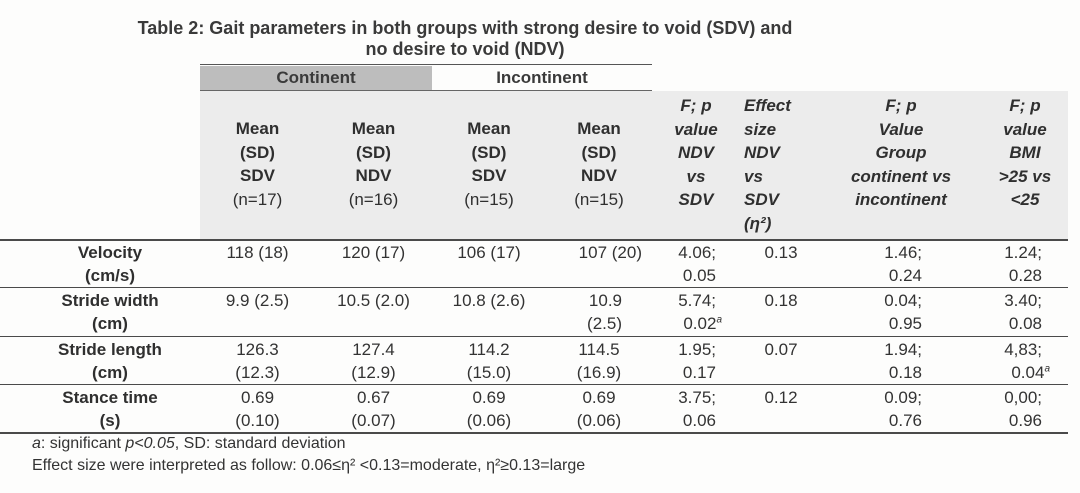 The height and width of the screenshot is (493, 1080). What do you see at coordinates (465, 49) in the screenshot?
I see `table-title-line2: no desire to void (NDV)` at bounding box center [465, 49].